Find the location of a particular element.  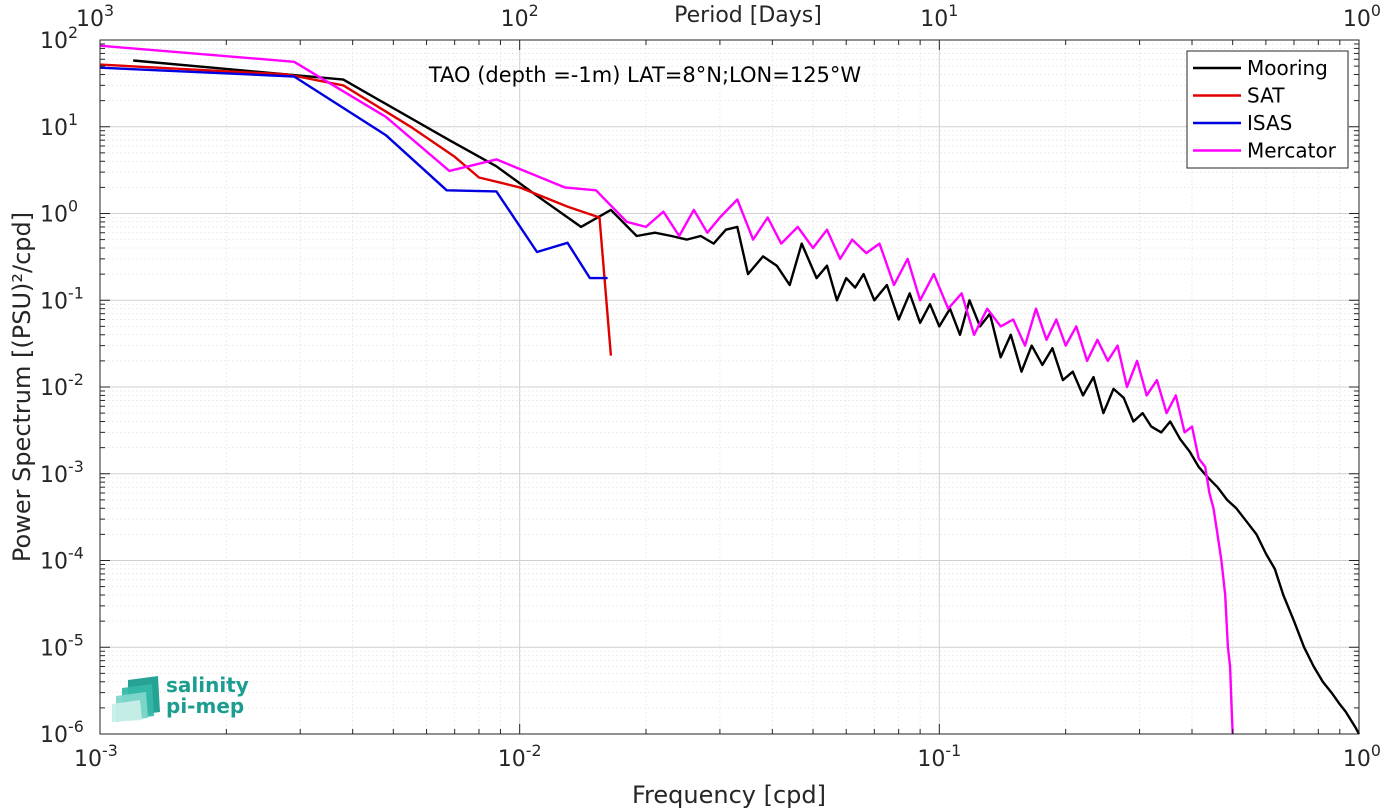

legend-label-sat: SAT is located at coordinates (1266, 96).